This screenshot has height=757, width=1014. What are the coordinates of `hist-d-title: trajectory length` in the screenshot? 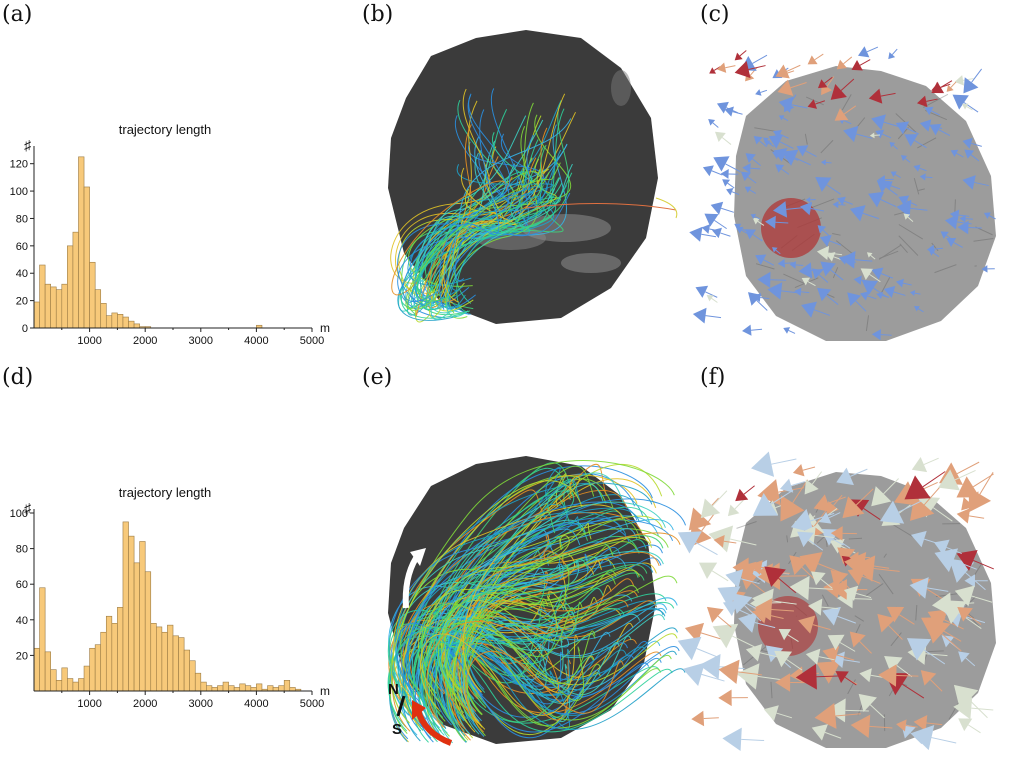 It's located at (165, 492).